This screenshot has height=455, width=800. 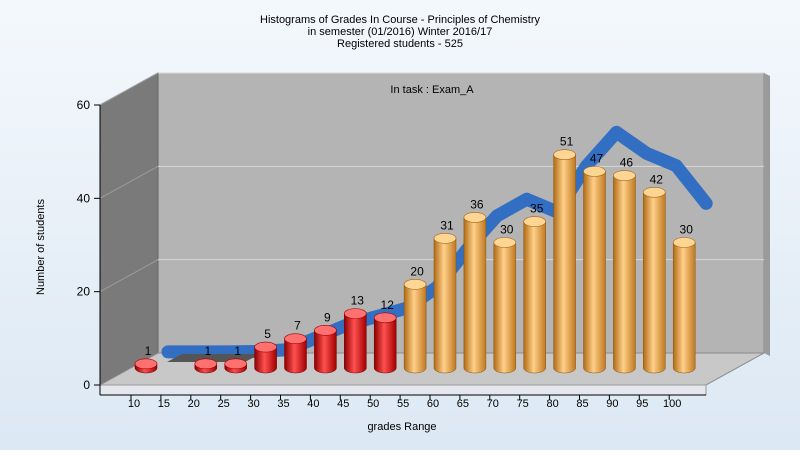 I want to click on x-tick-label: 65, so click(x=463, y=404).